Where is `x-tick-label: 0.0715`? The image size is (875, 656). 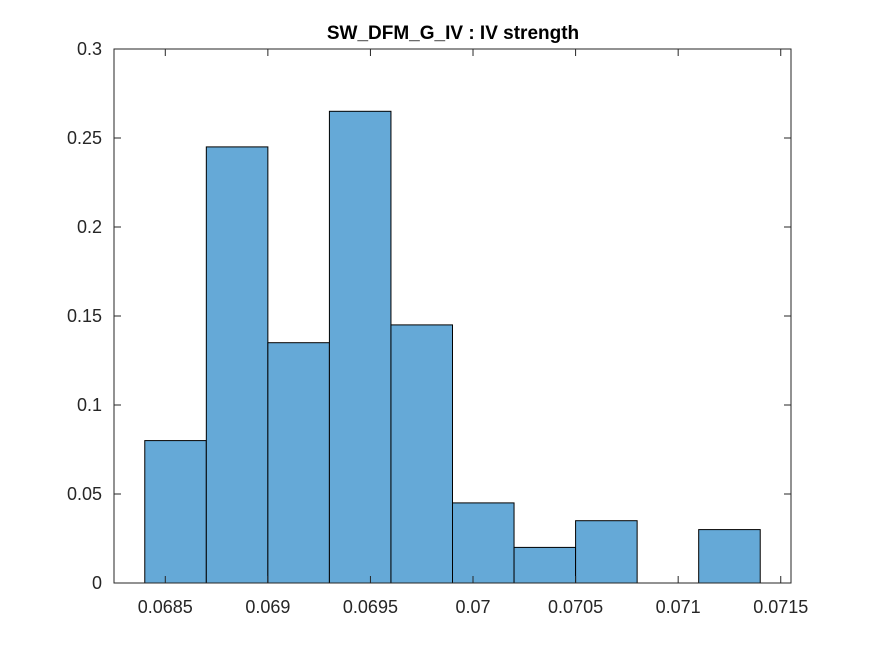
x-tick-label: 0.0715 is located at coordinates (780, 607).